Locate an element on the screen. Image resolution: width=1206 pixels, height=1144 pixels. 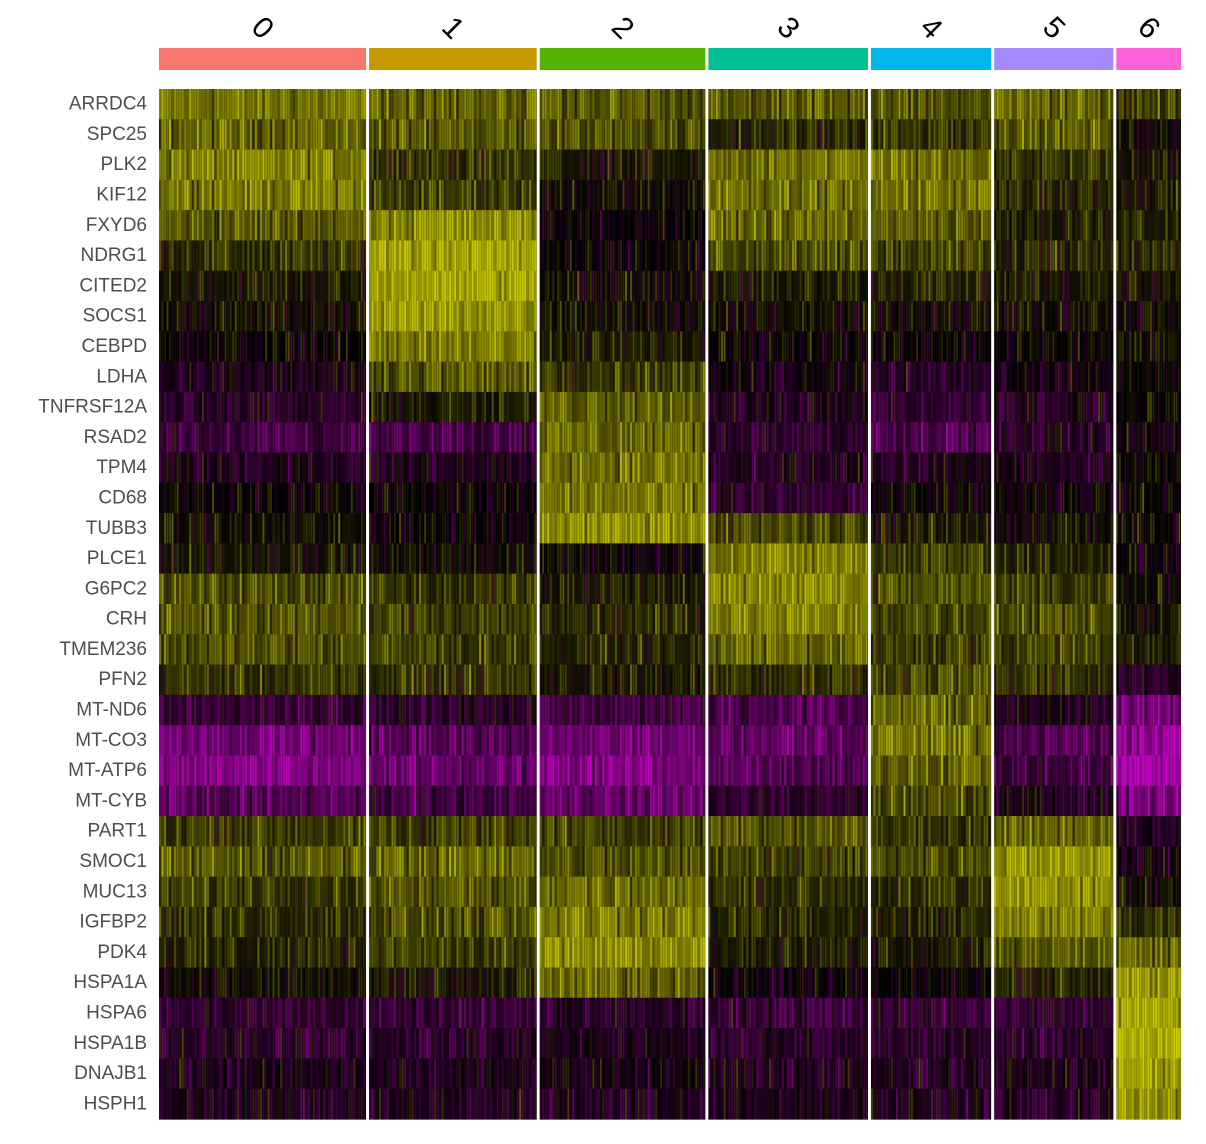
gene-label-CEBPD: CEBPD is located at coordinates (114, 346).